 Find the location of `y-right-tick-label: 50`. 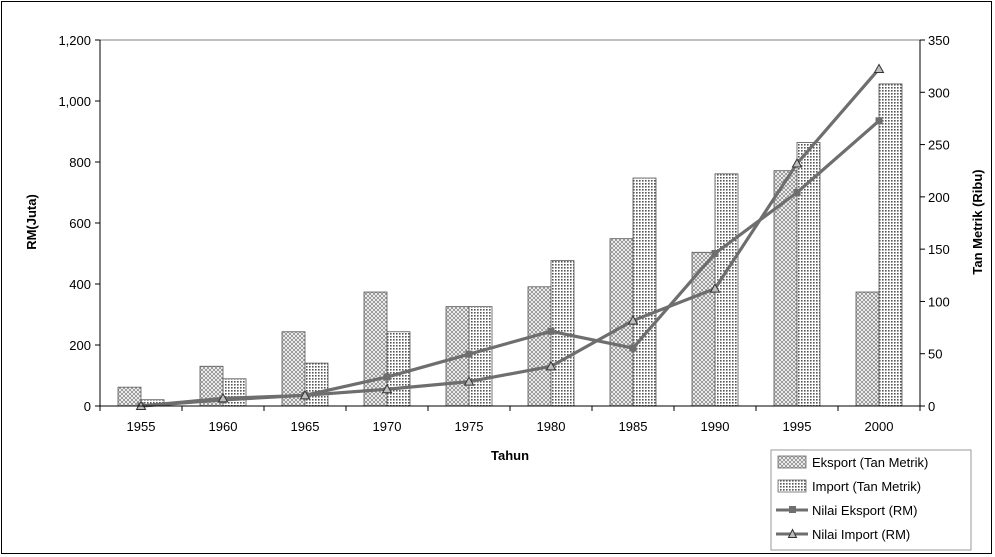

y-right-tick-label: 50 is located at coordinates (935, 354).